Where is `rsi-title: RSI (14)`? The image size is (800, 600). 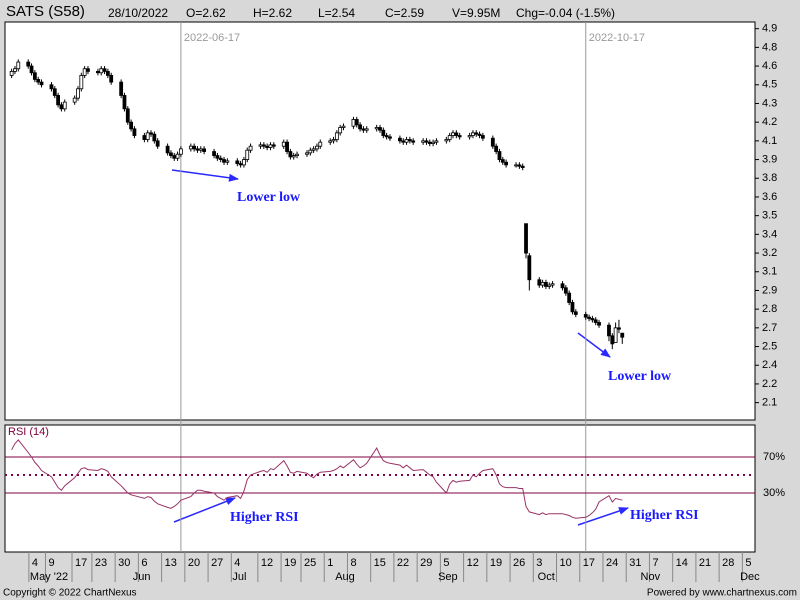
rsi-title: RSI (14) is located at coordinates (28, 432).